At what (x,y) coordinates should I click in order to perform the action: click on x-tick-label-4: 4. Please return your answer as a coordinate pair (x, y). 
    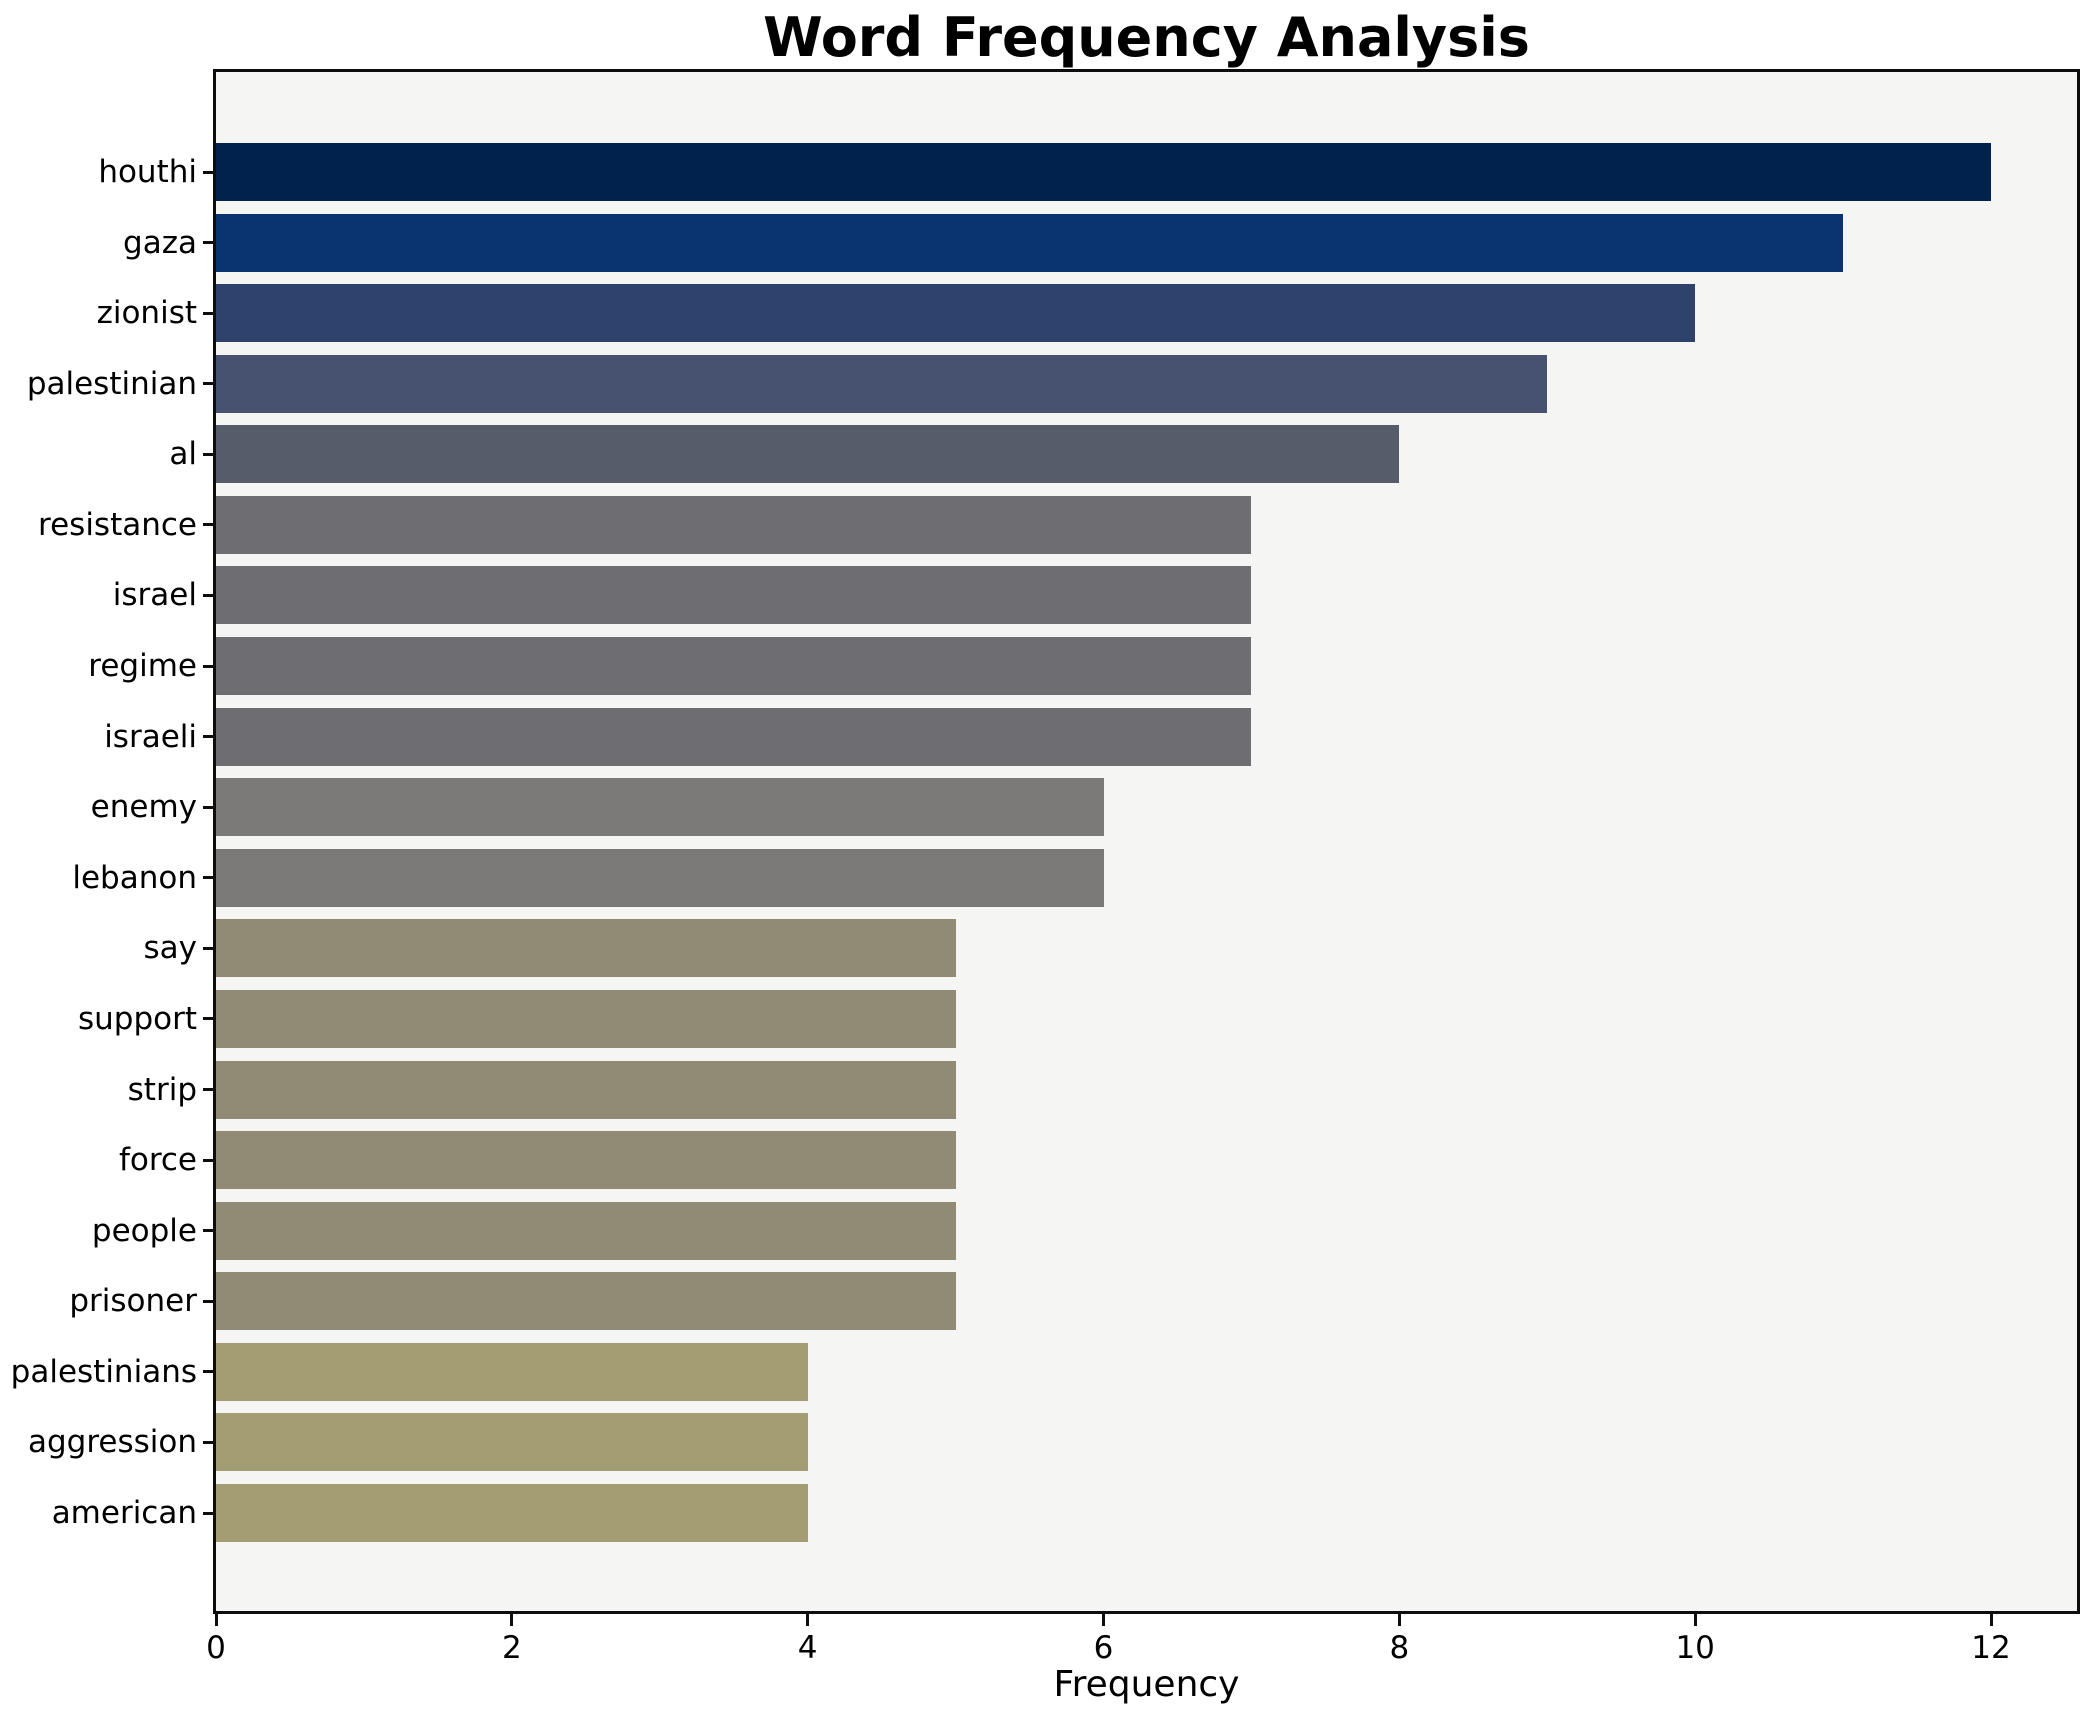
    Looking at the image, I should click on (807, 1648).